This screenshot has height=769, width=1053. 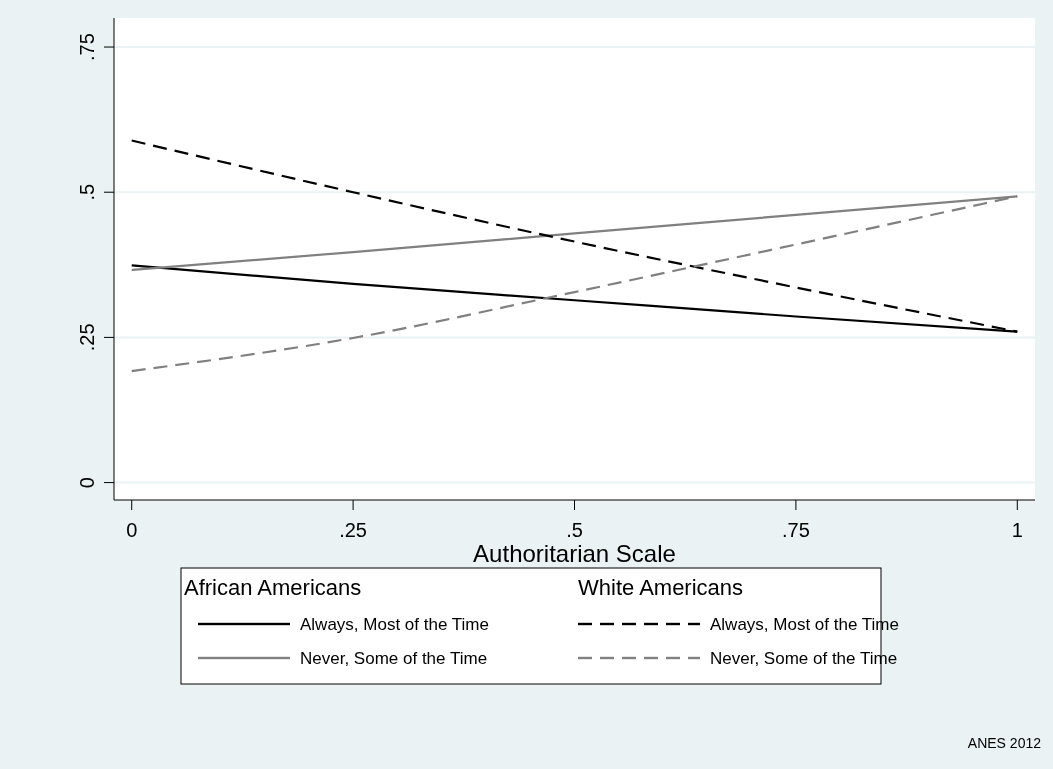 I want to click on text: African Americans, so click(x=273, y=587).